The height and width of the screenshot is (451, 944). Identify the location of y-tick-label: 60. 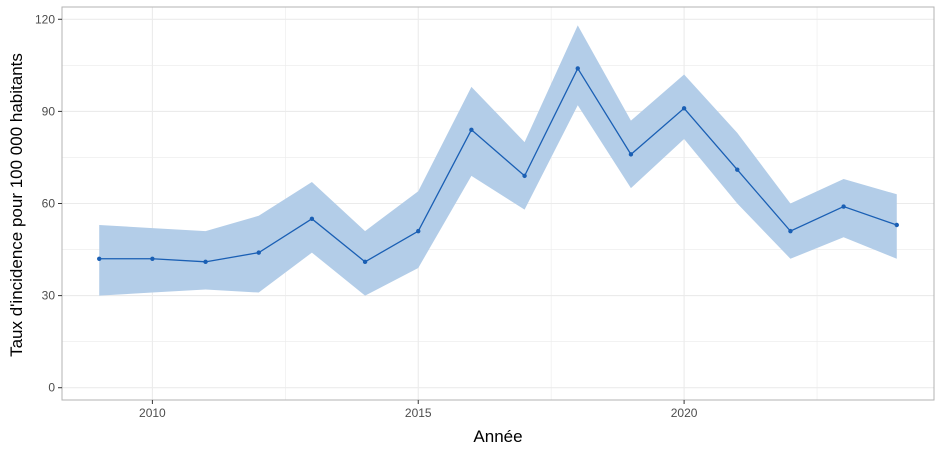
(49, 204).